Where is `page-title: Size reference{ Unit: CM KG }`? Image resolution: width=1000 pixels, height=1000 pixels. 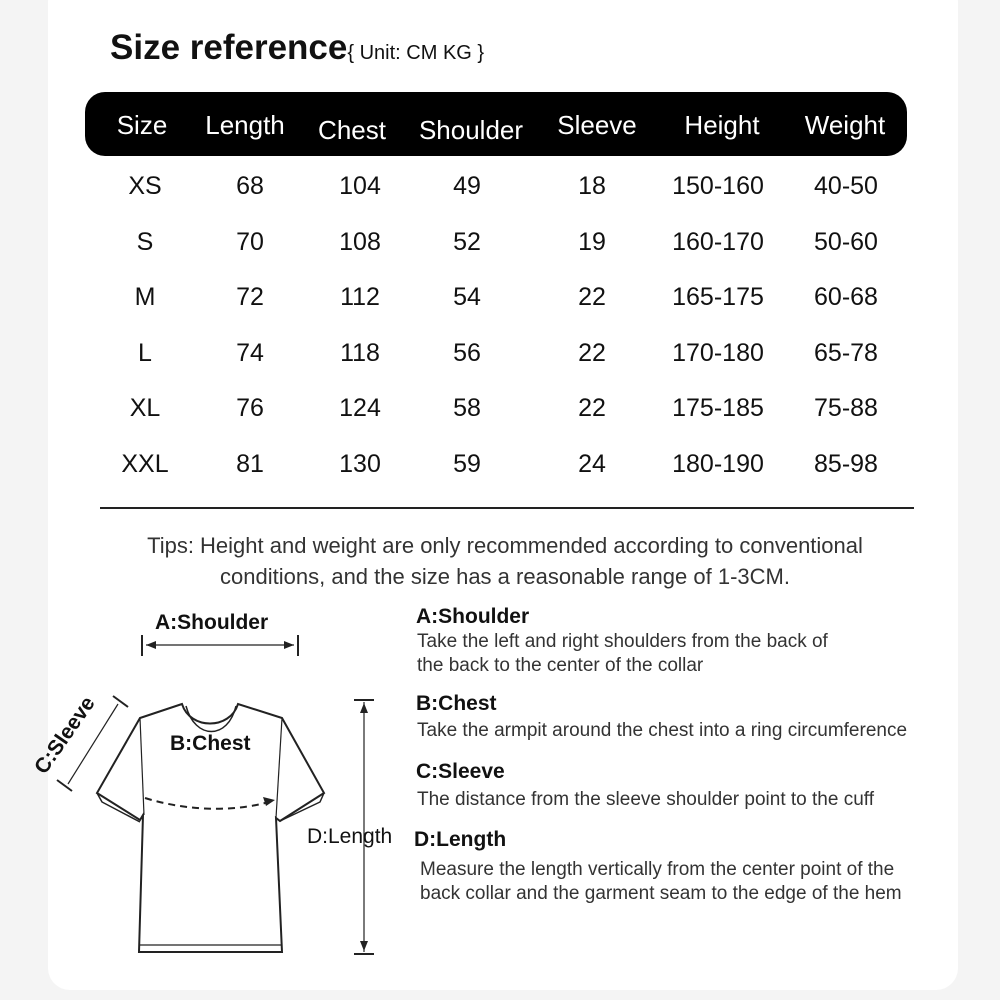 page-title: Size reference{ Unit: CM KG } is located at coordinates (297, 47).